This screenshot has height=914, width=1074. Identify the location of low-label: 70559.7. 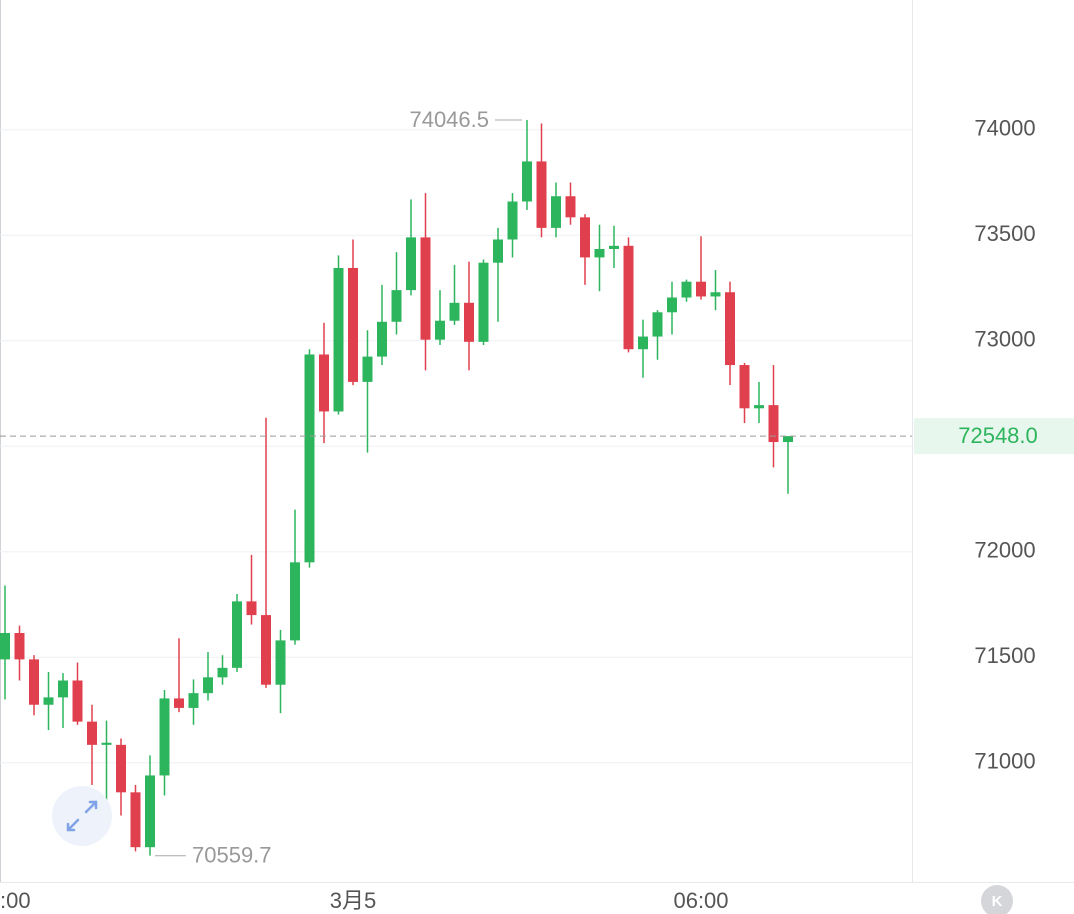
(232, 855).